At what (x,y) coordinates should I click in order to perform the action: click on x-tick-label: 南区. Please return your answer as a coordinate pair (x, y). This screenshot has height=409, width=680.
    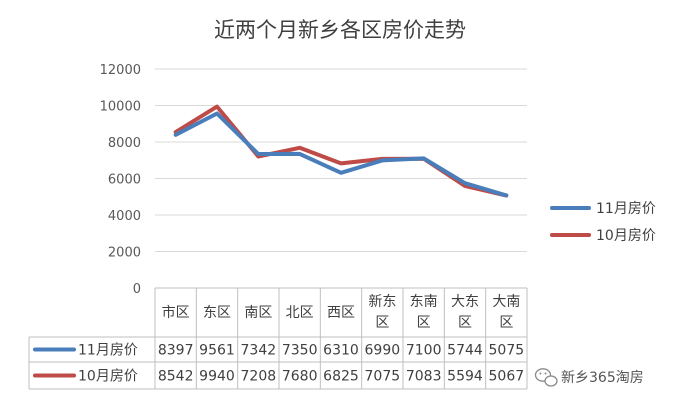
    Looking at the image, I should click on (258, 313).